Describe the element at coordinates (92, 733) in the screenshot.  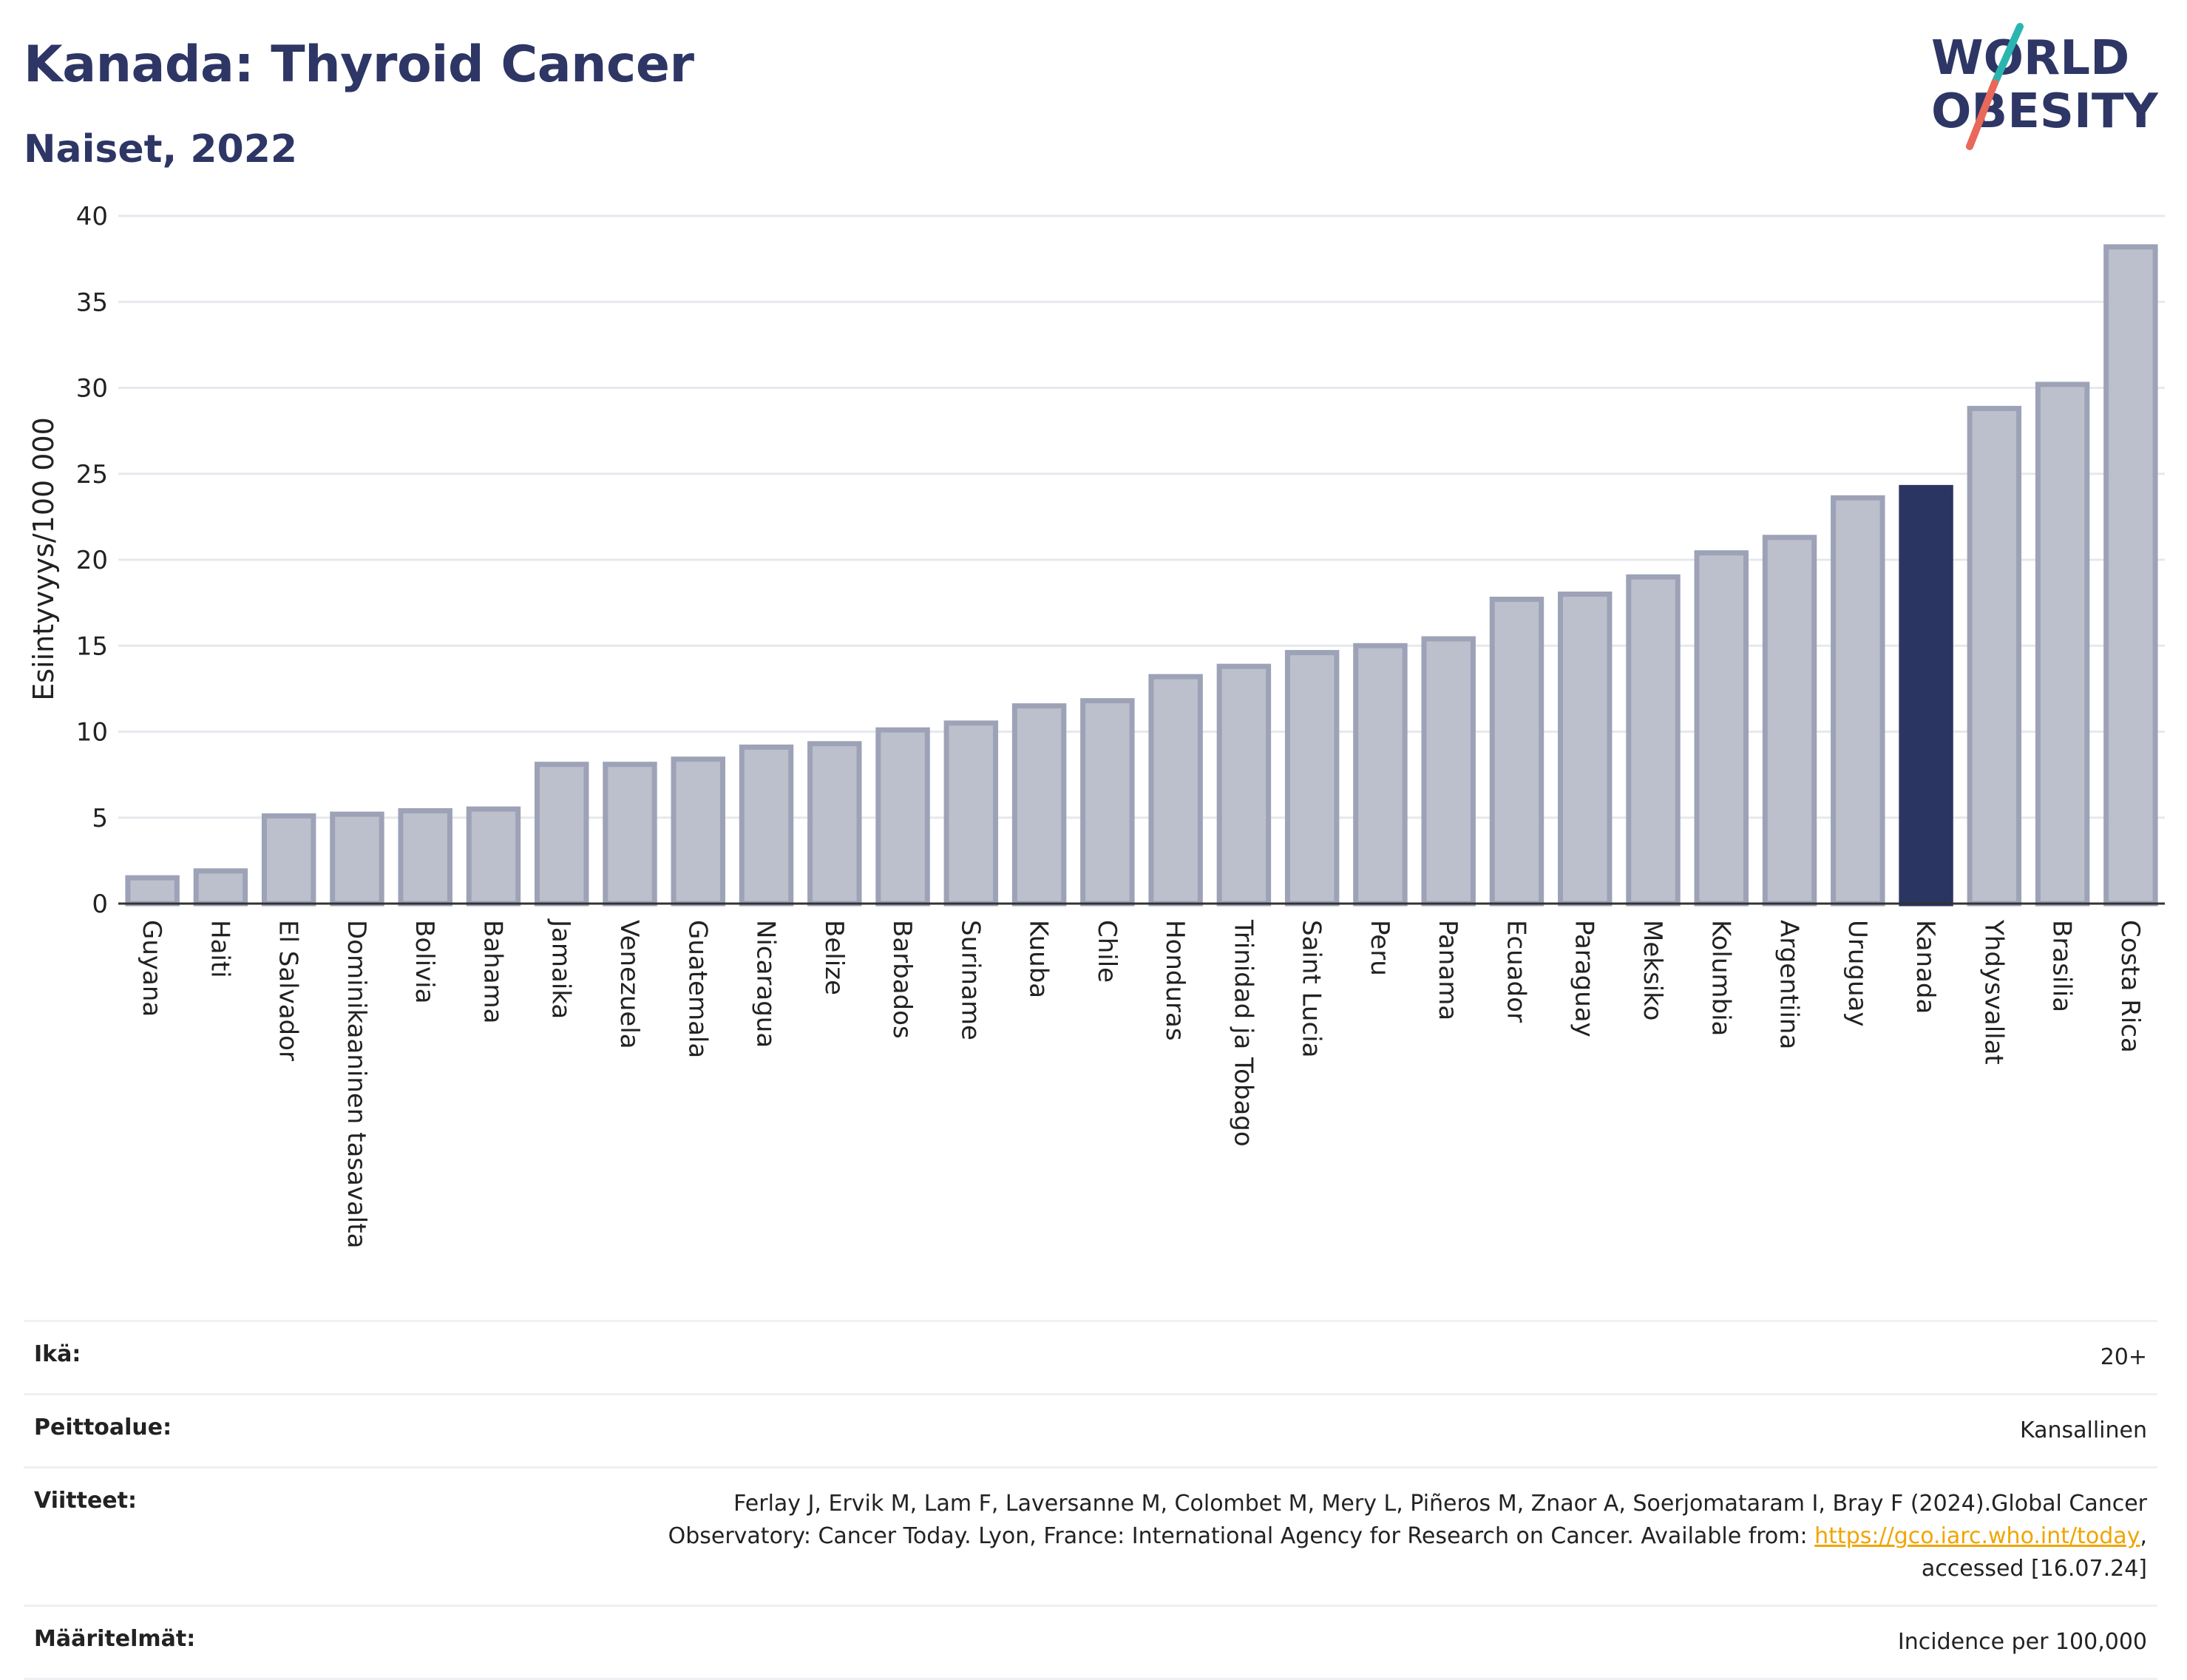
I see `y-tick-label: 10` at that location.